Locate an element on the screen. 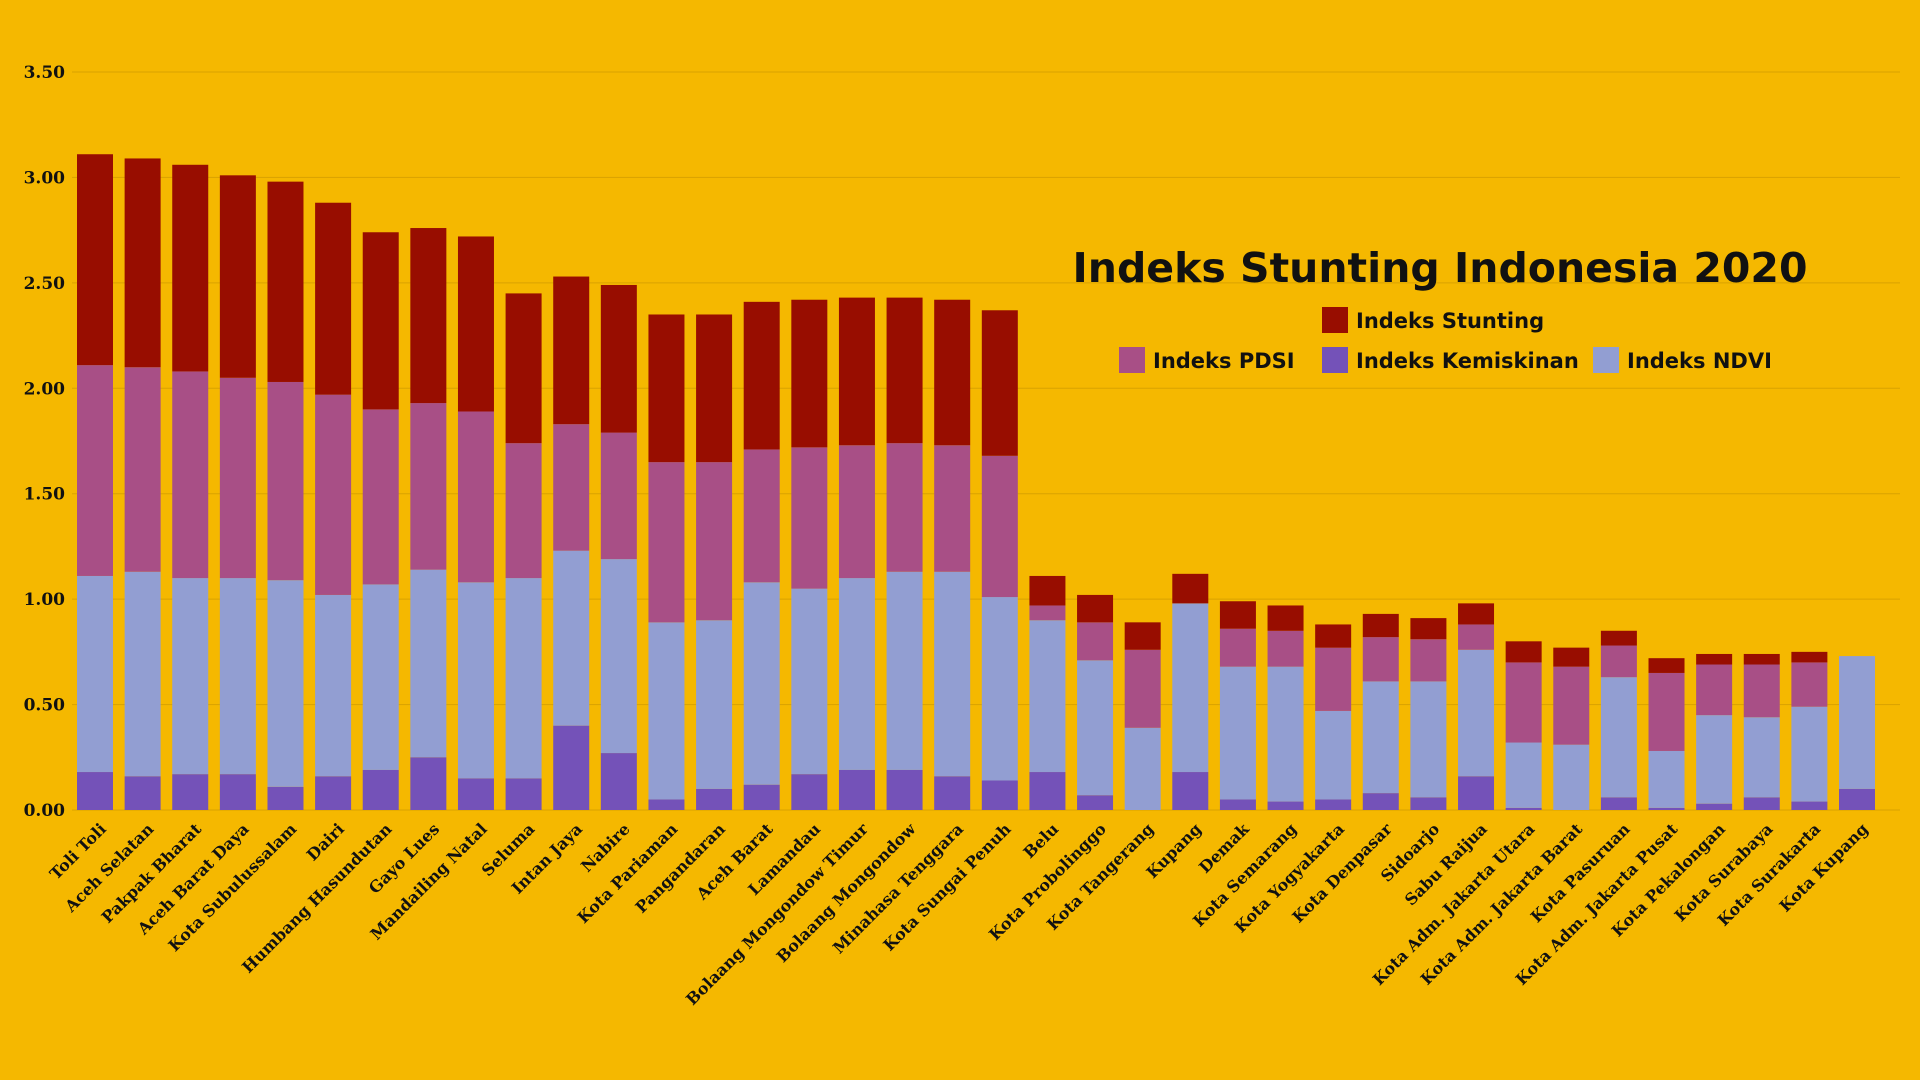 This screenshot has height=1080, width=1920. y-tick-label: 2.50 is located at coordinates (45, 284).